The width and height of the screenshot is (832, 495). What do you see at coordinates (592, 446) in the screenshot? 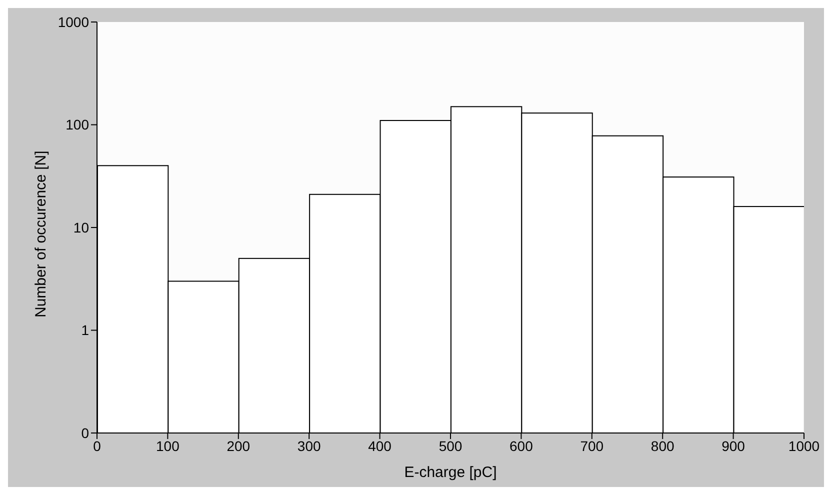
I see `x-tick-label: 700` at bounding box center [592, 446].